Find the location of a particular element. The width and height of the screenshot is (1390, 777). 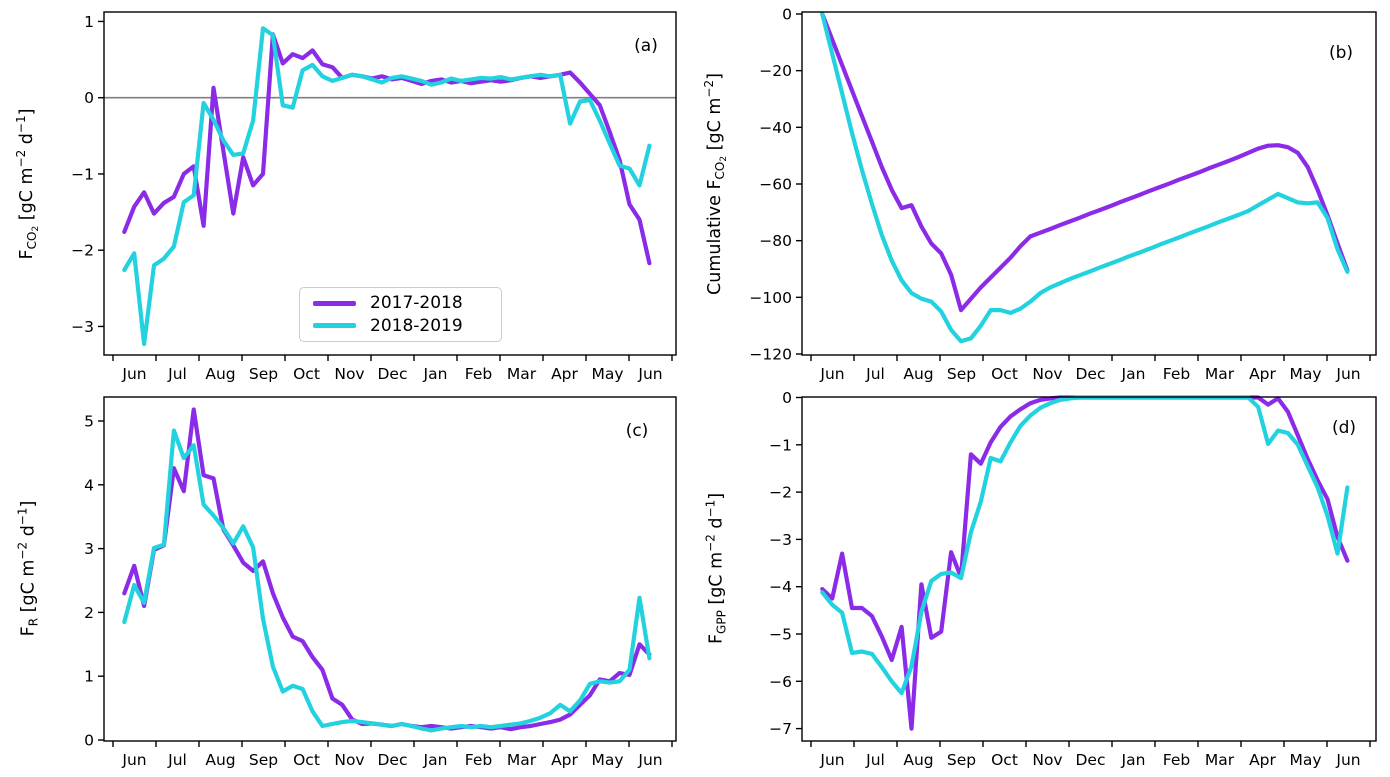

panel-letter-a: (a) is located at coordinates (646, 46).